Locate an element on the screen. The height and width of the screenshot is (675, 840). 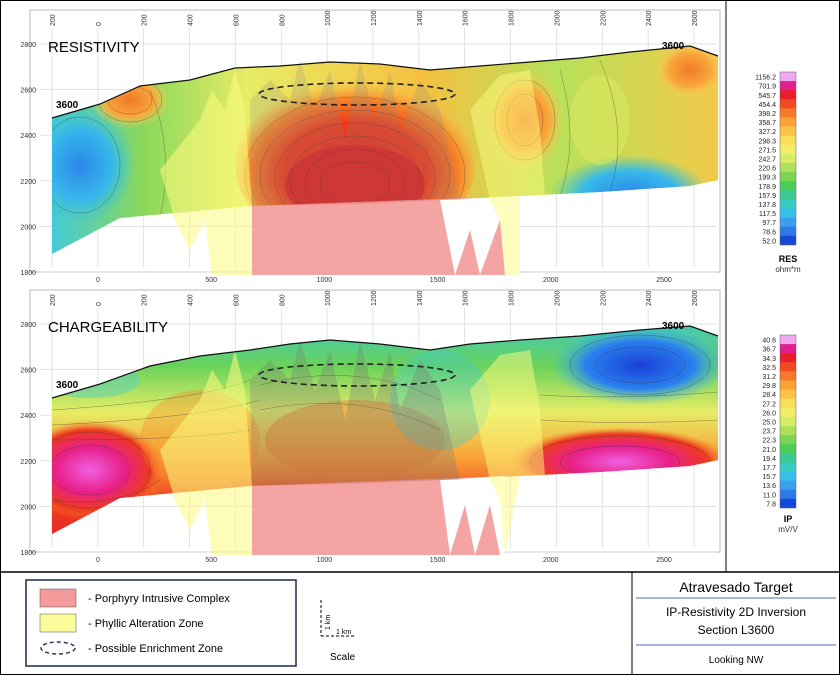
color-scale-value: 327.2 is located at coordinates (767, 132).